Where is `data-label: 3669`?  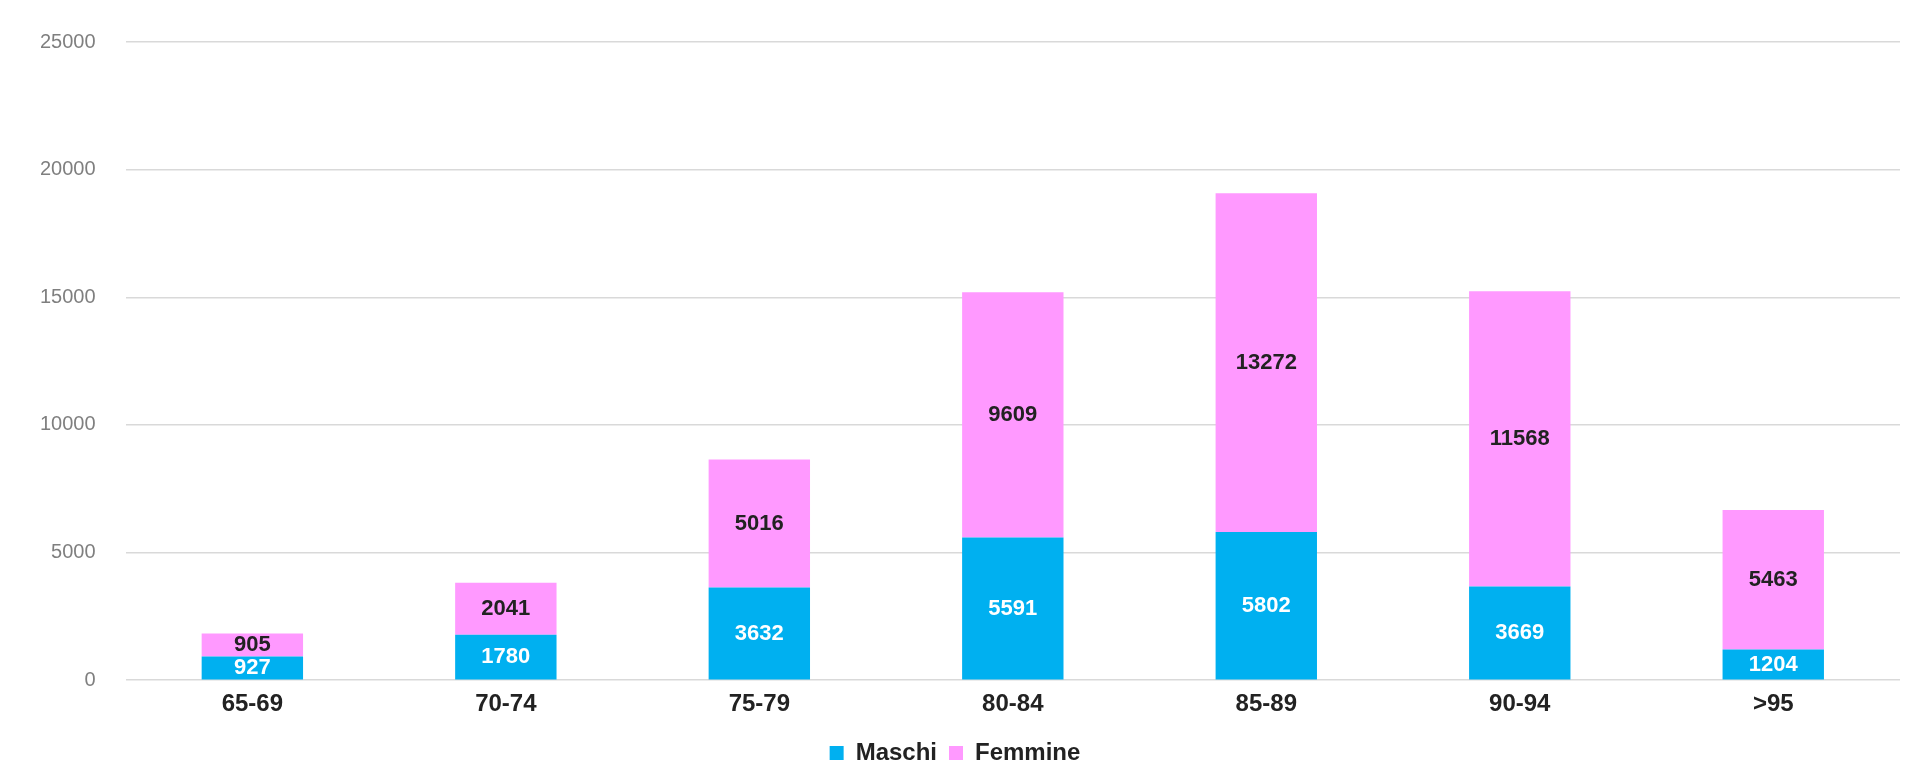 data-label: 3669 is located at coordinates (1520, 632).